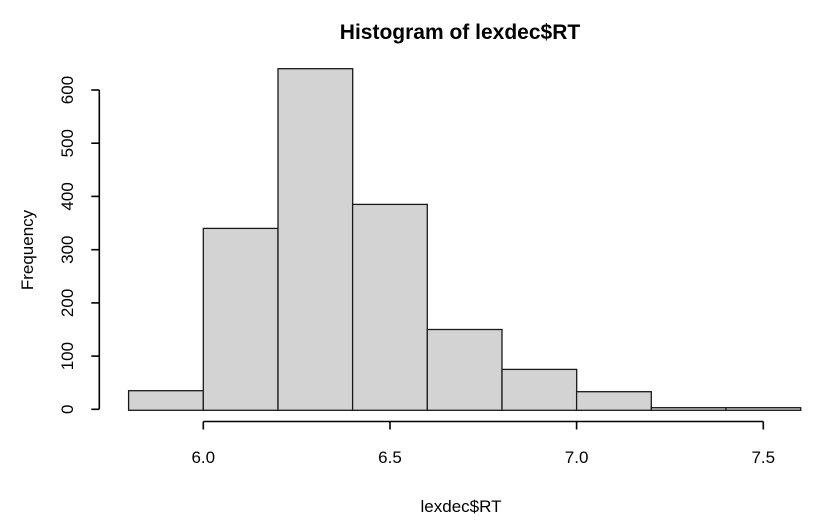 This screenshot has height=527, width=824. I want to click on y-tick-label: 200, so click(67, 303).